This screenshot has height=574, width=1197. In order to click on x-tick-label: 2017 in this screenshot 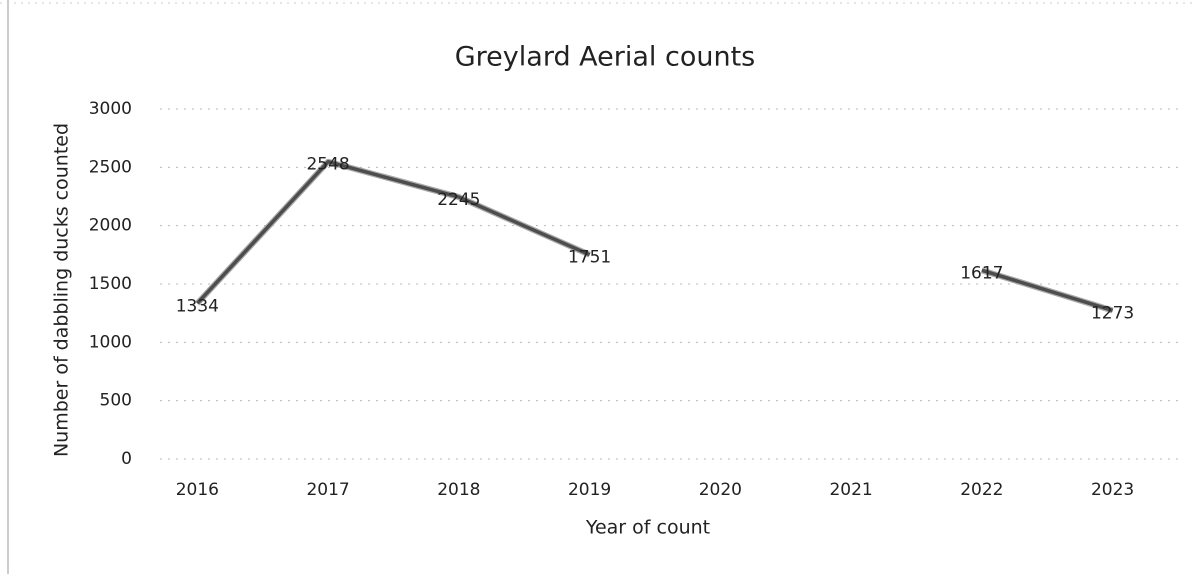, I will do `click(327, 490)`.